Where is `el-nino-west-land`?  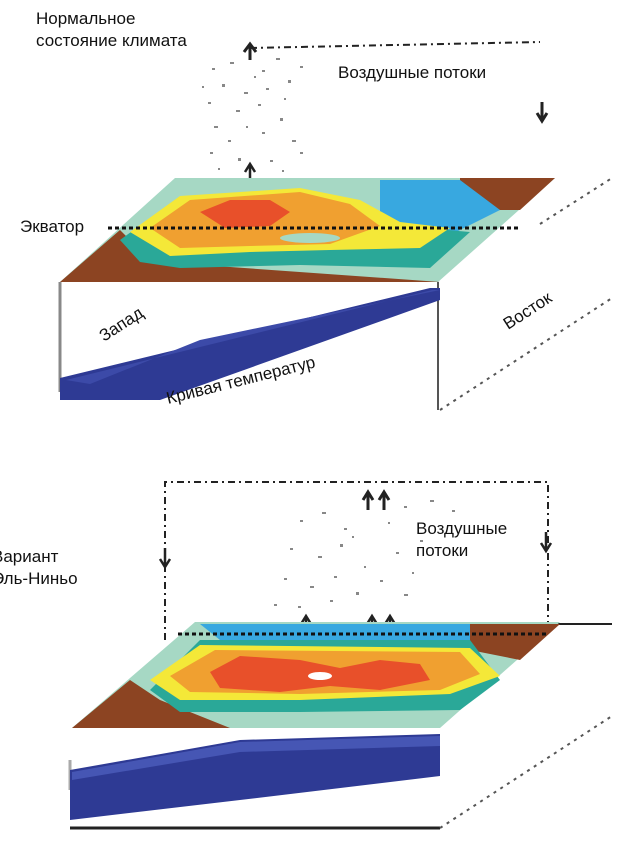
el-nino-west-land is located at coordinates (151, 704).